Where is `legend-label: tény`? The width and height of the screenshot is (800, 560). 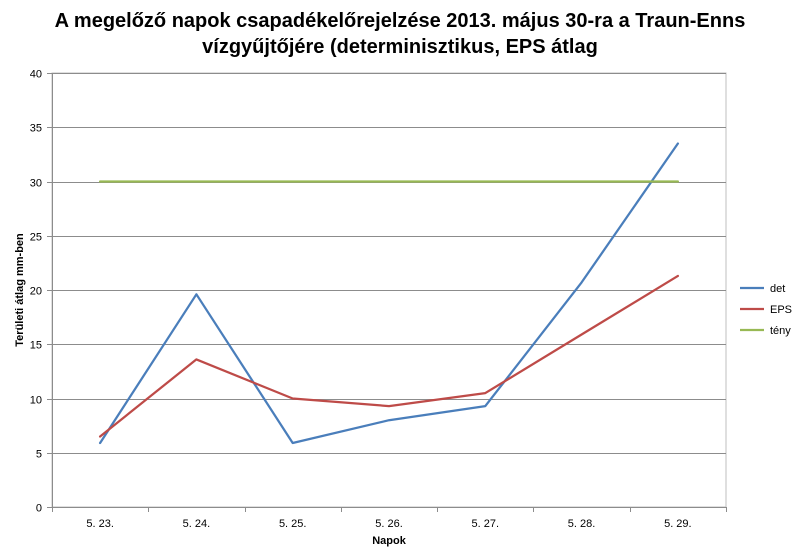
legend-label: tény is located at coordinates (780, 331).